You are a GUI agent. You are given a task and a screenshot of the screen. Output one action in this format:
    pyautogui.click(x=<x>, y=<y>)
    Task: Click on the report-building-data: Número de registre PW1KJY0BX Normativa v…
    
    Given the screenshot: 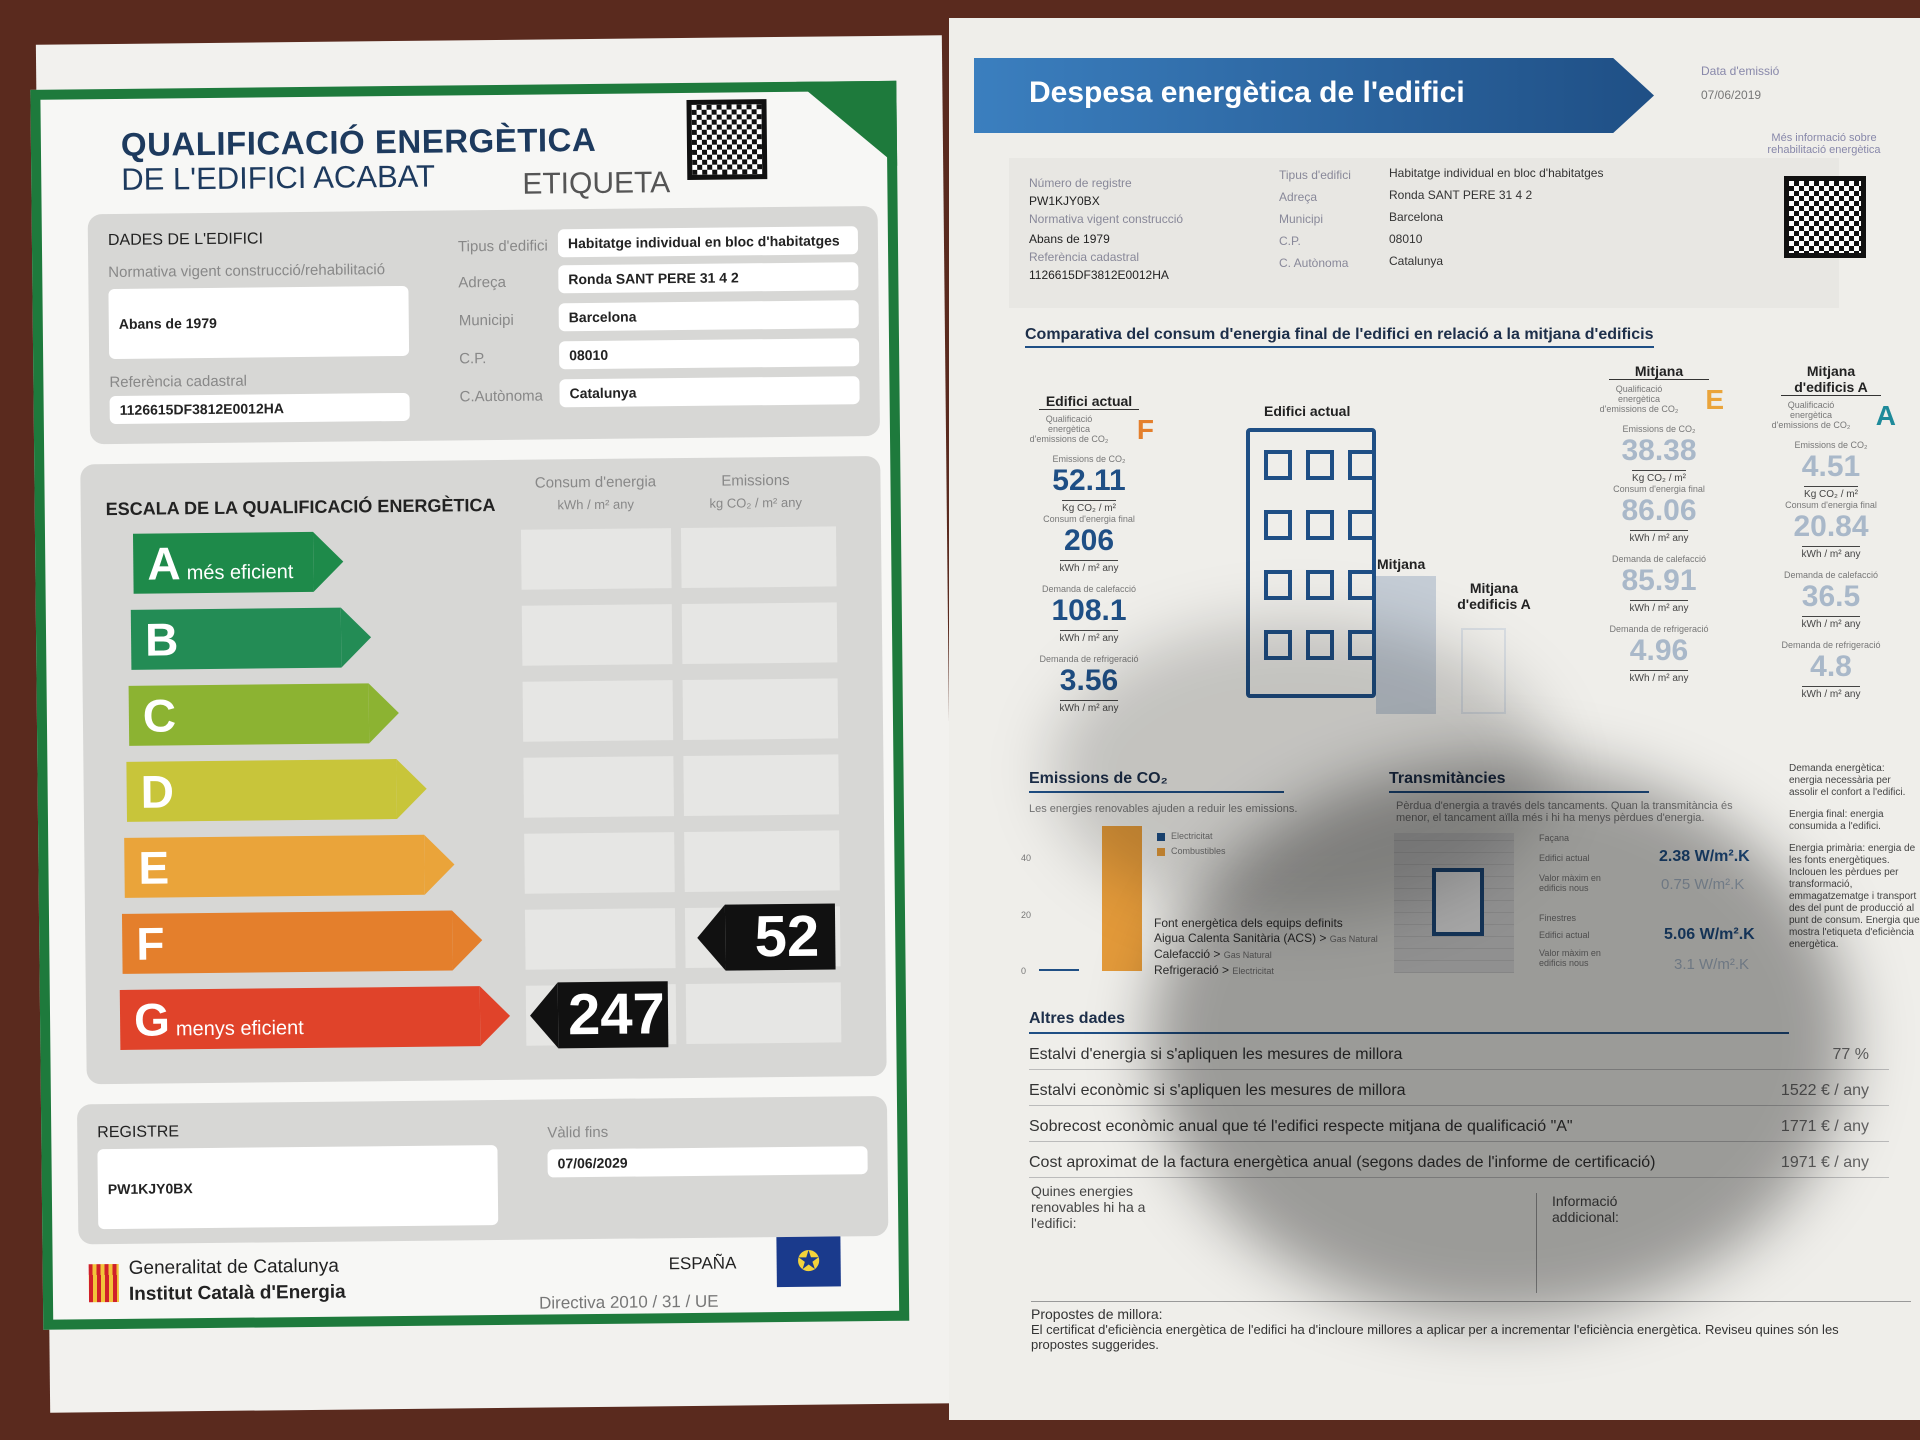 What is the action you would take?
    pyautogui.click(x=1424, y=233)
    